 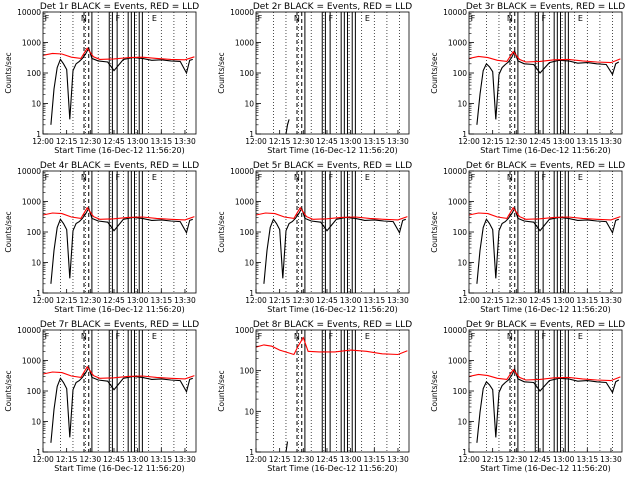 What do you see at coordinates (119, 325) in the screenshot?
I see `panel-title: Det 7r BLACK = Events, RED = LLD` at bounding box center [119, 325].